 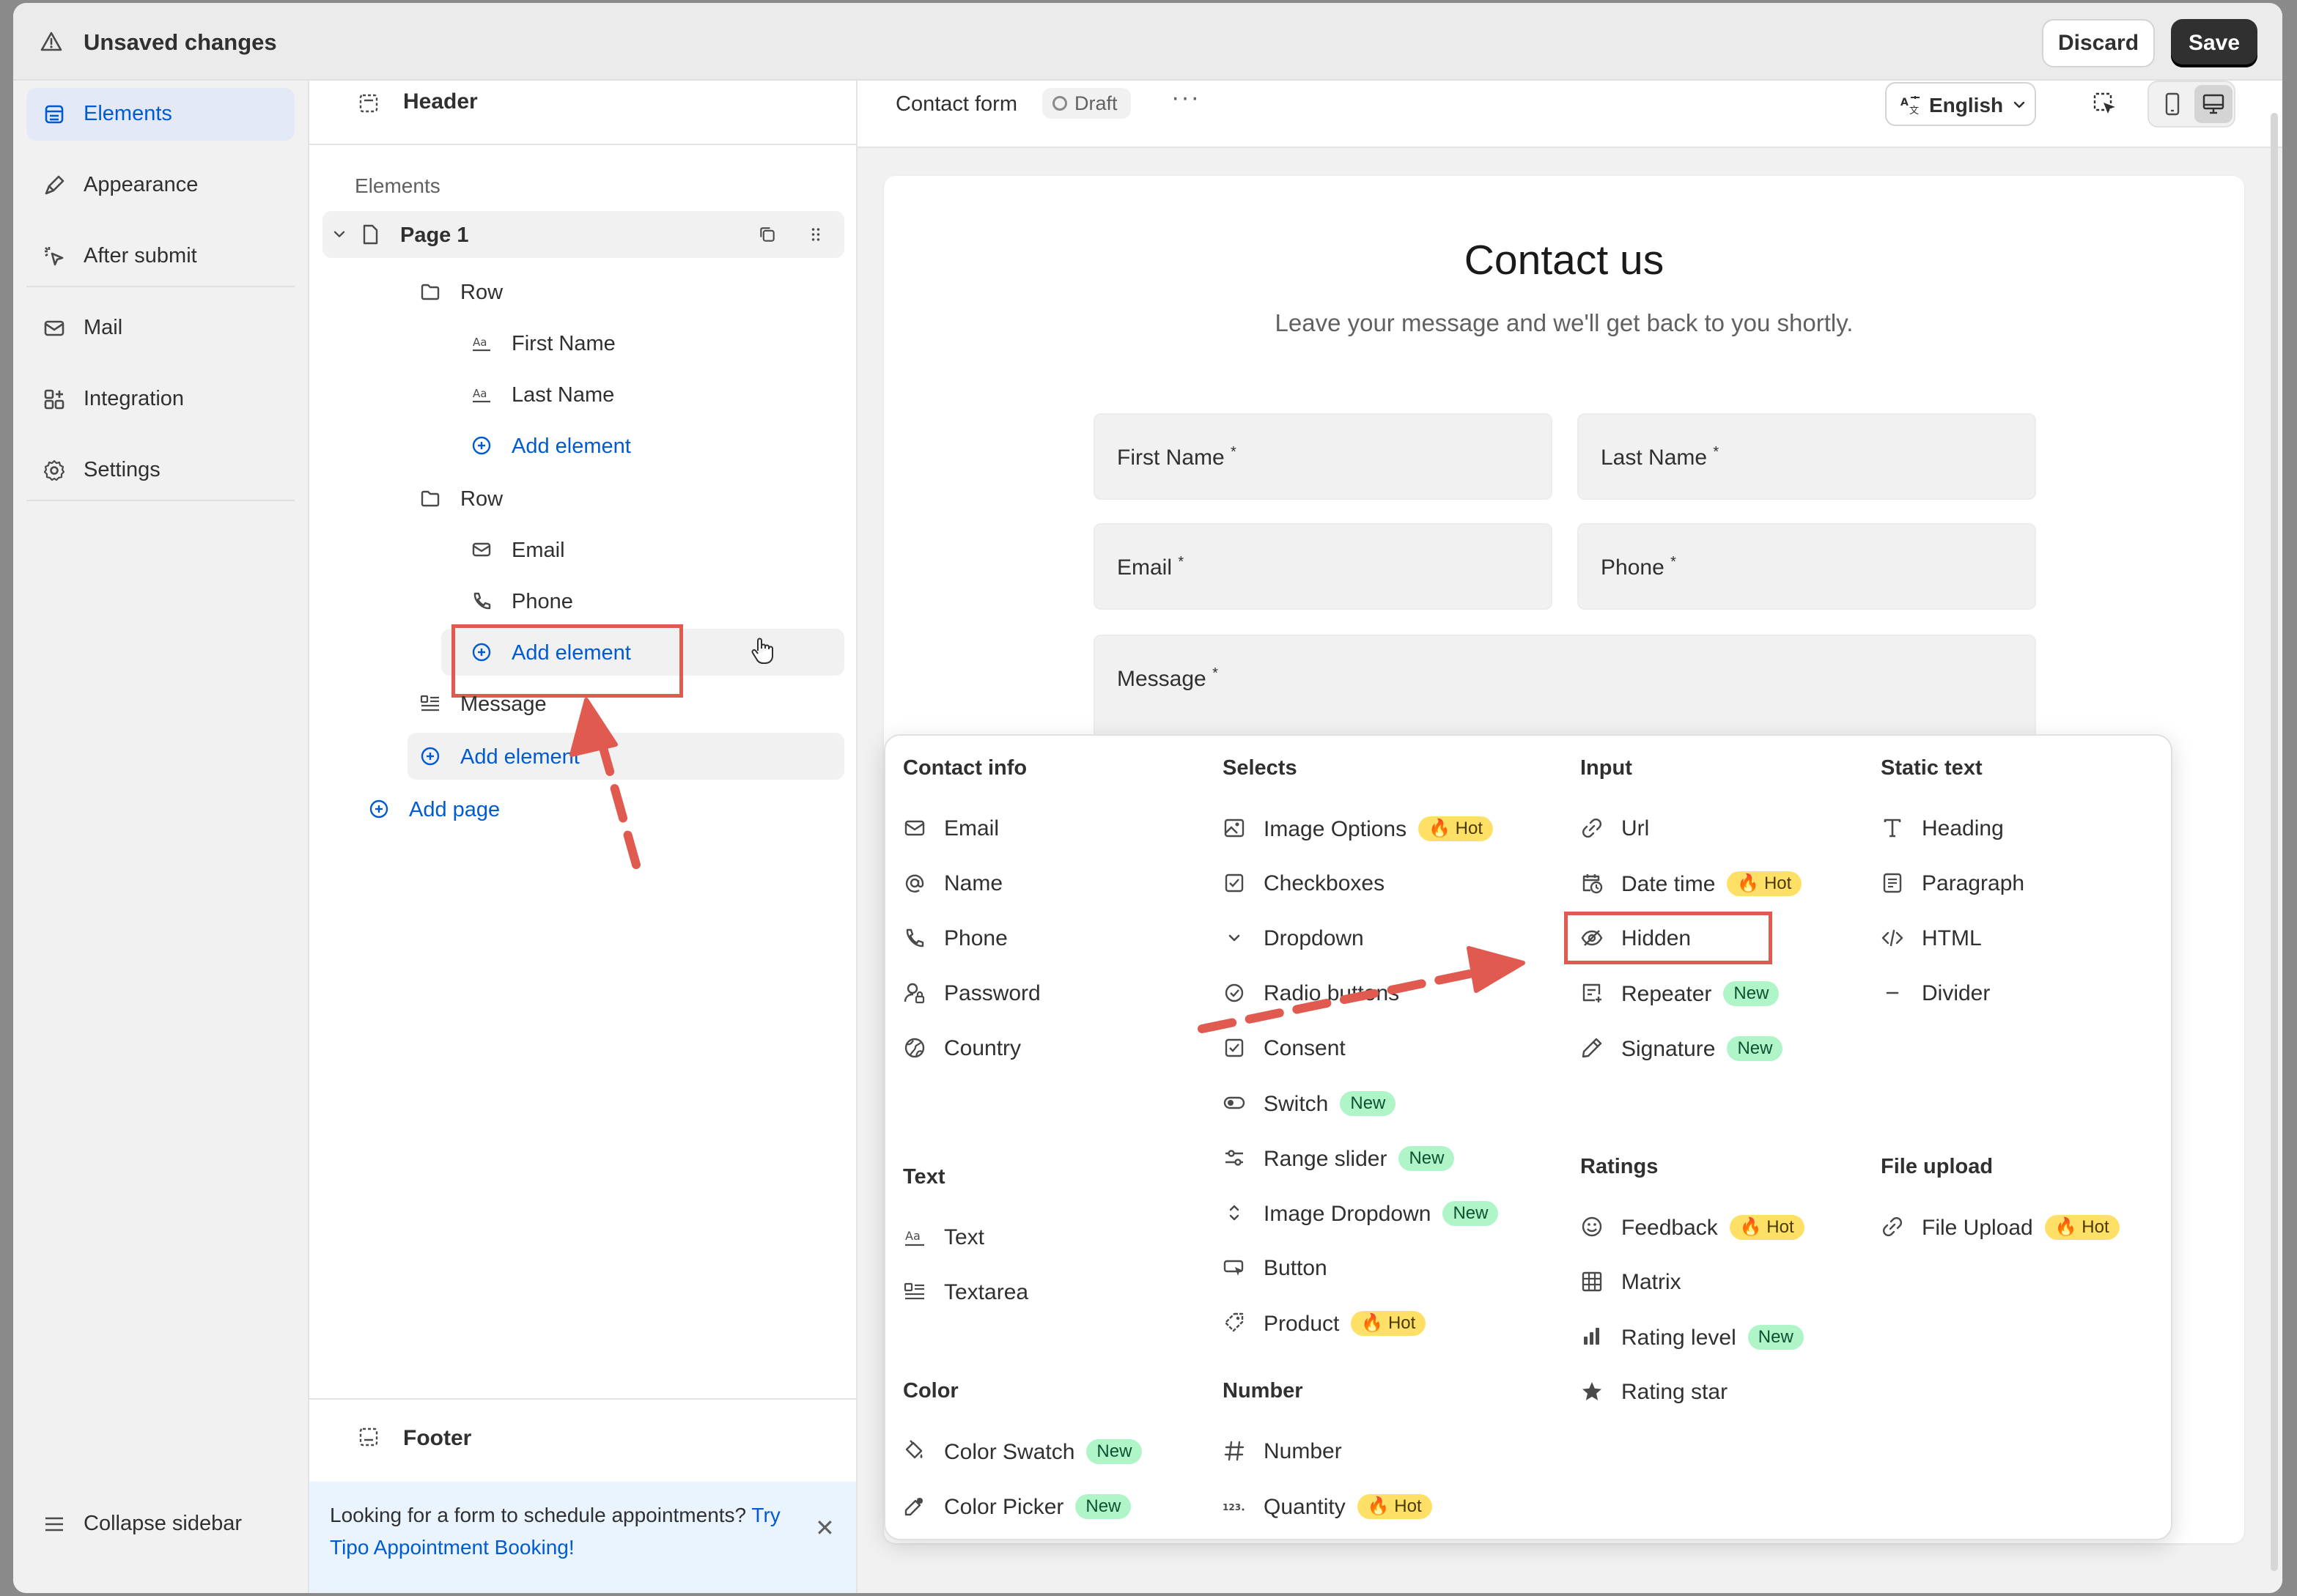 I want to click on option-button: Button, so click(x=1391, y=1267).